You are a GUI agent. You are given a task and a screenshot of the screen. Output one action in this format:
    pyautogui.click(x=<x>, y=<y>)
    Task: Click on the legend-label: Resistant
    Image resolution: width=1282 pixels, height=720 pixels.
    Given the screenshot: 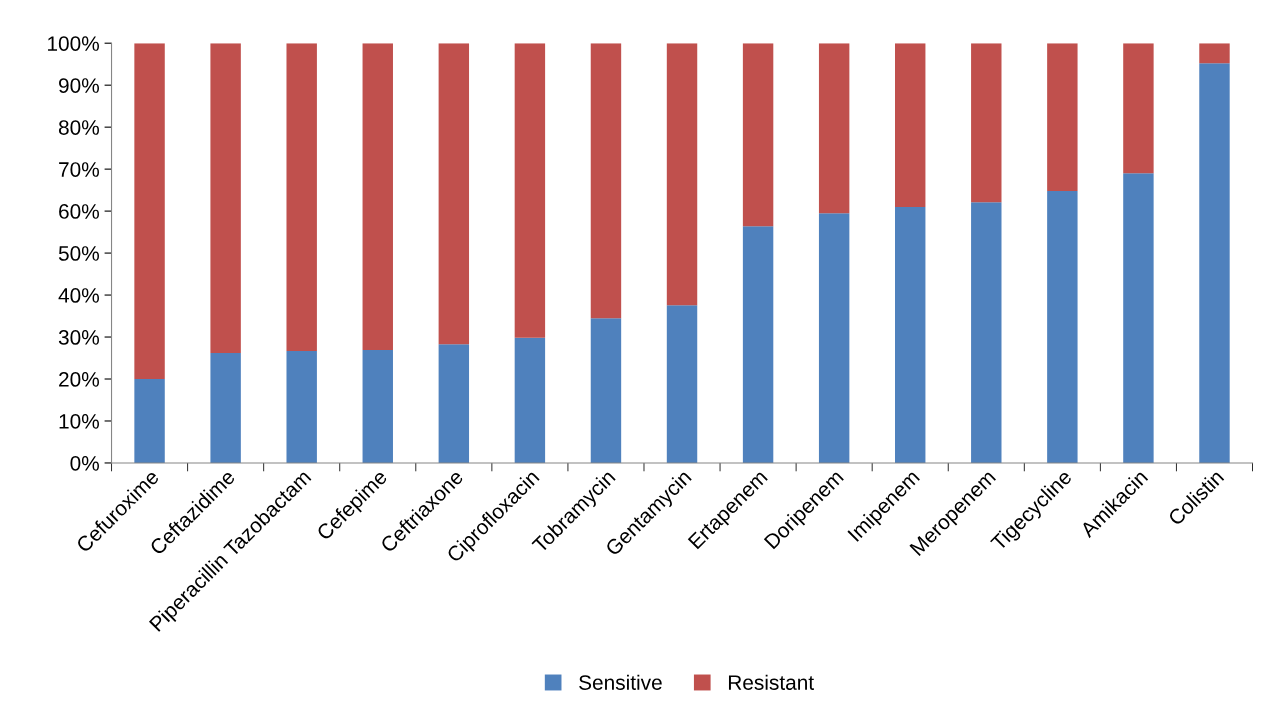 What is the action you would take?
    pyautogui.click(x=771, y=682)
    